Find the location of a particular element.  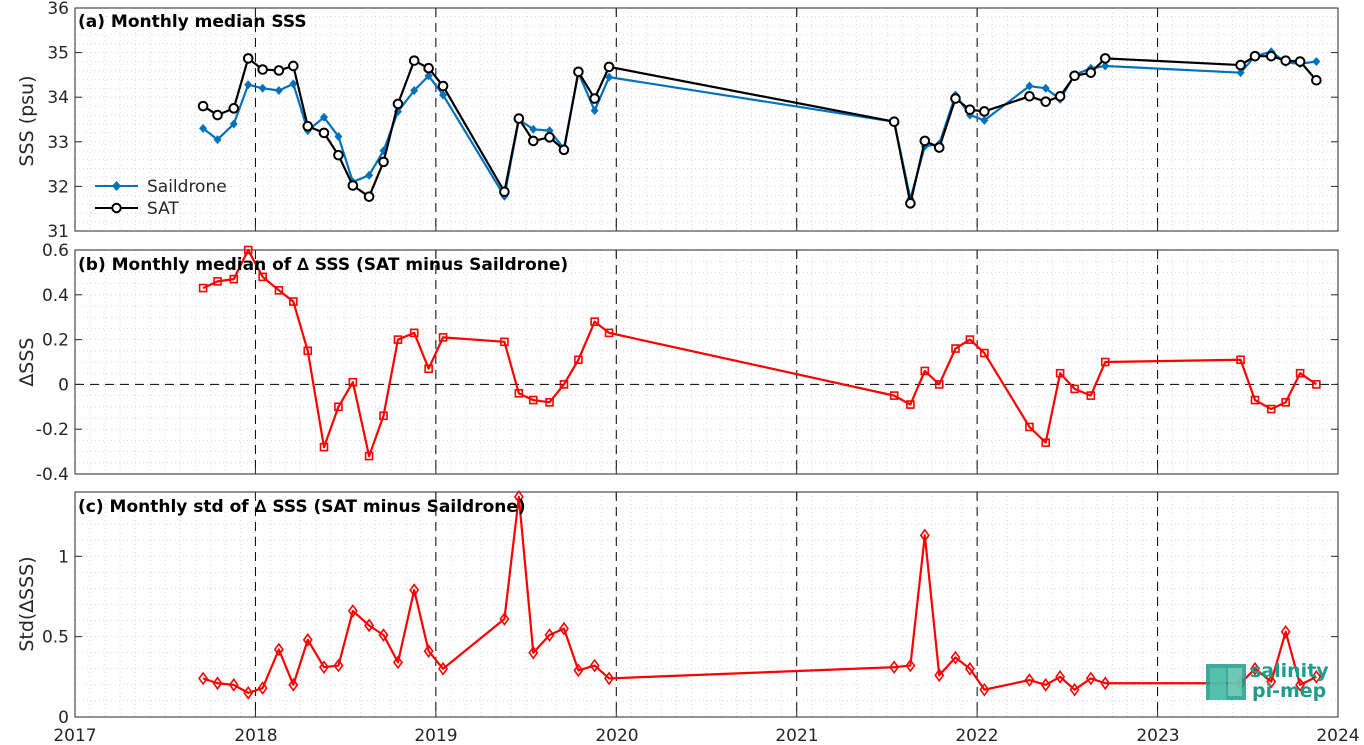

panel-a-title: (a) Monthly median SSS is located at coordinates (192, 22).